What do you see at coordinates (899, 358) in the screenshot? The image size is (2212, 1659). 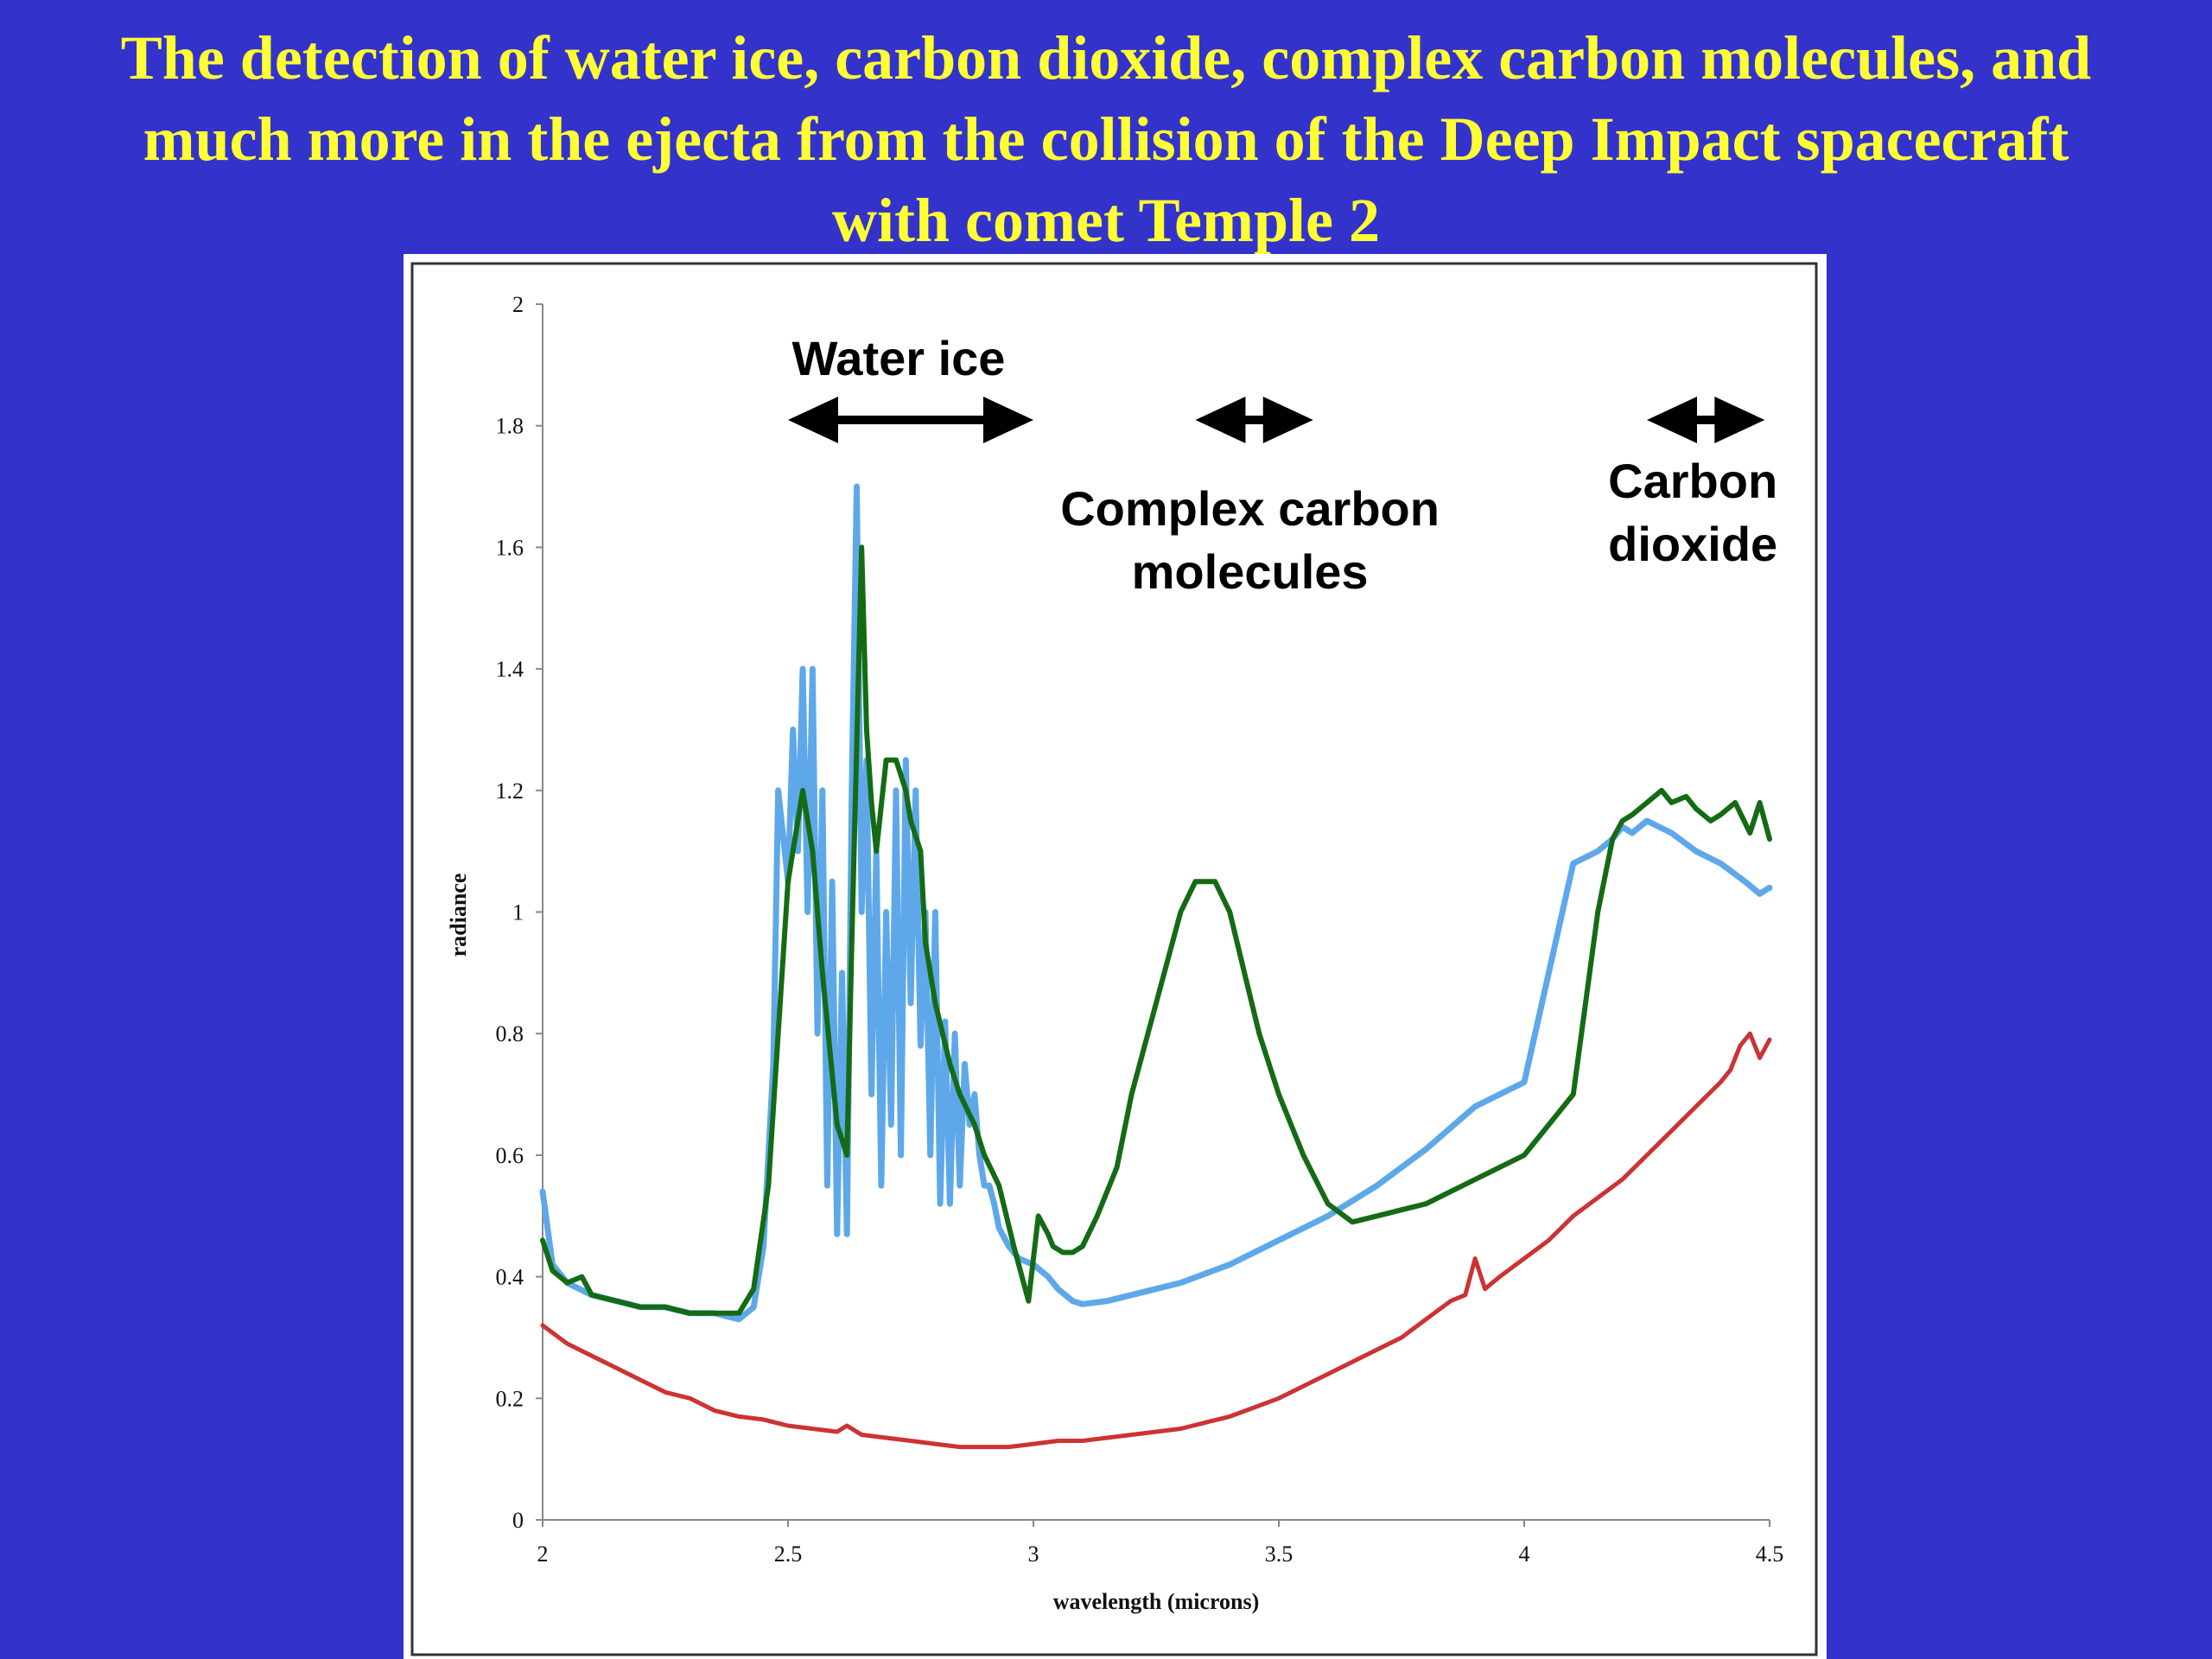 I see `water-ice-label: Water ice` at bounding box center [899, 358].